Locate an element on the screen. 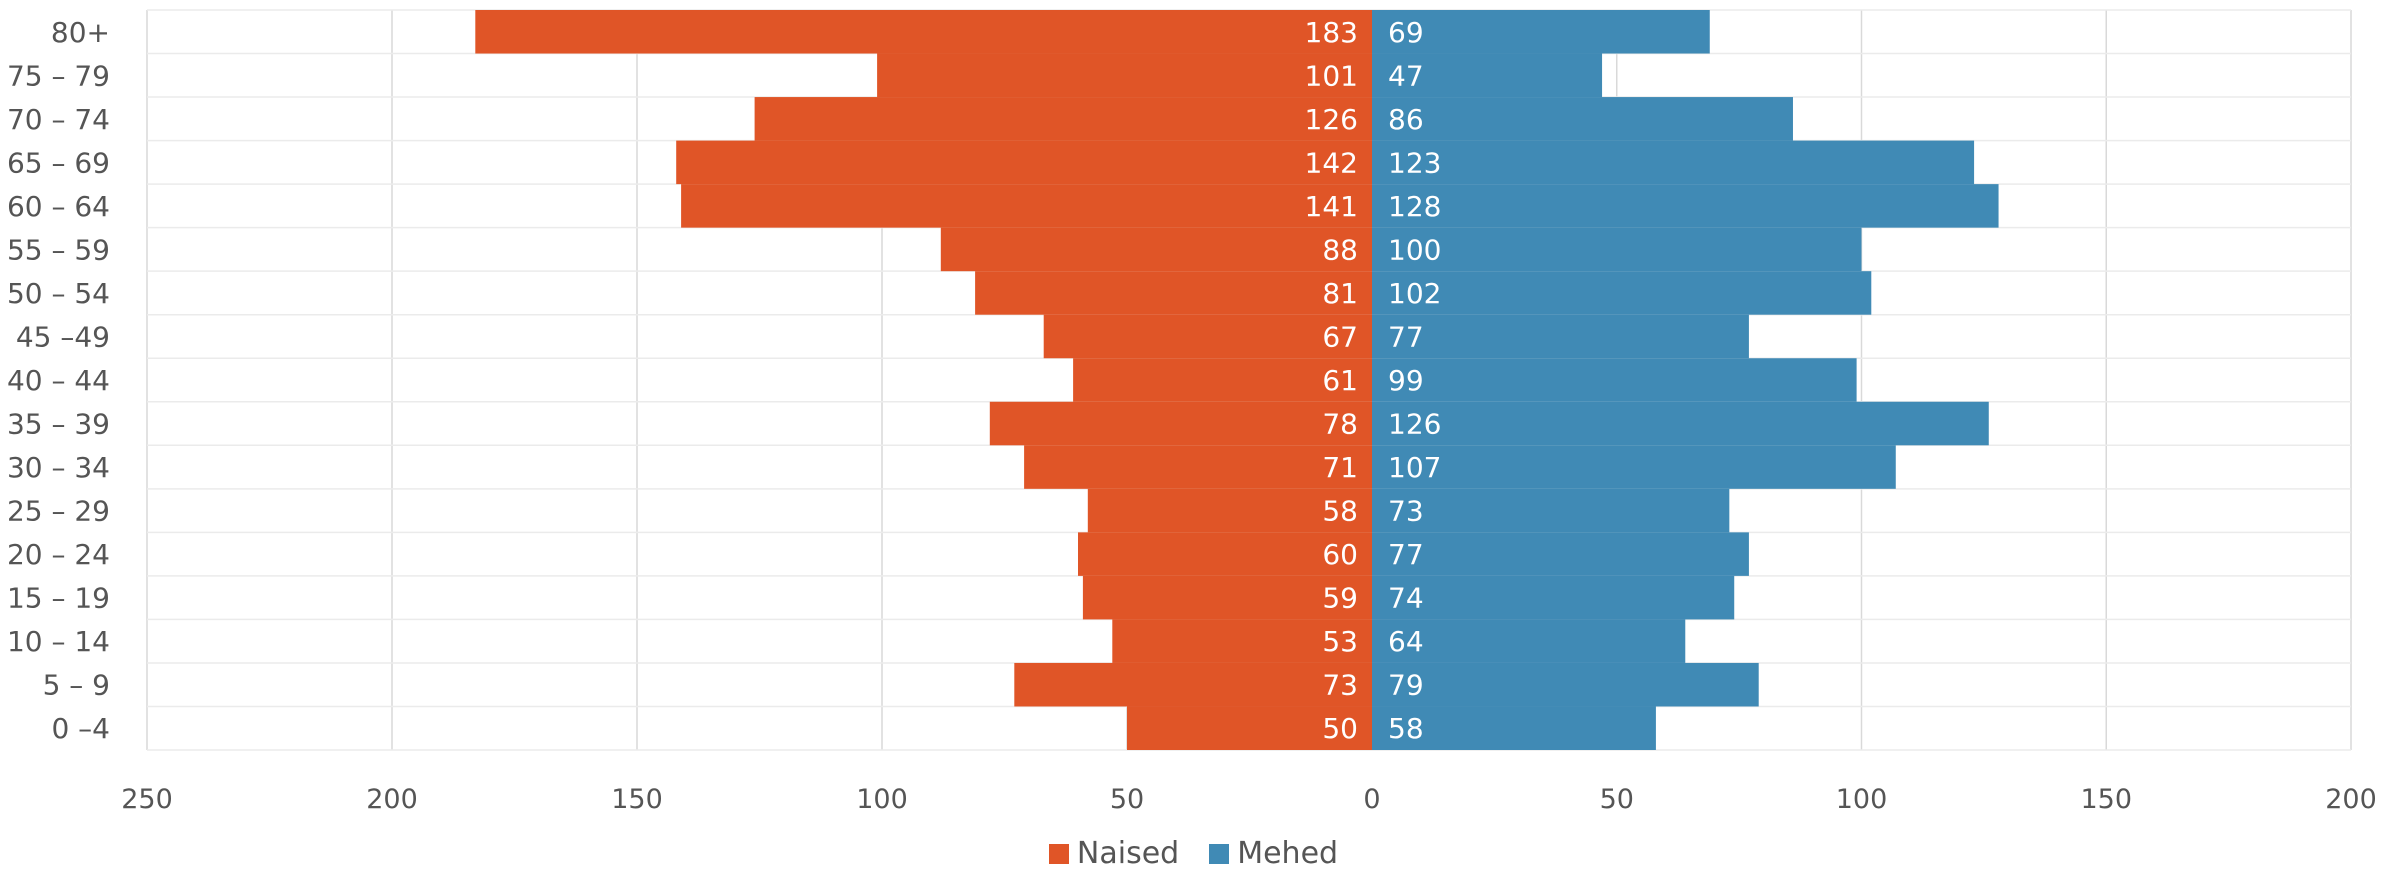  legend-item-naised: Naised is located at coordinates (1114, 853).